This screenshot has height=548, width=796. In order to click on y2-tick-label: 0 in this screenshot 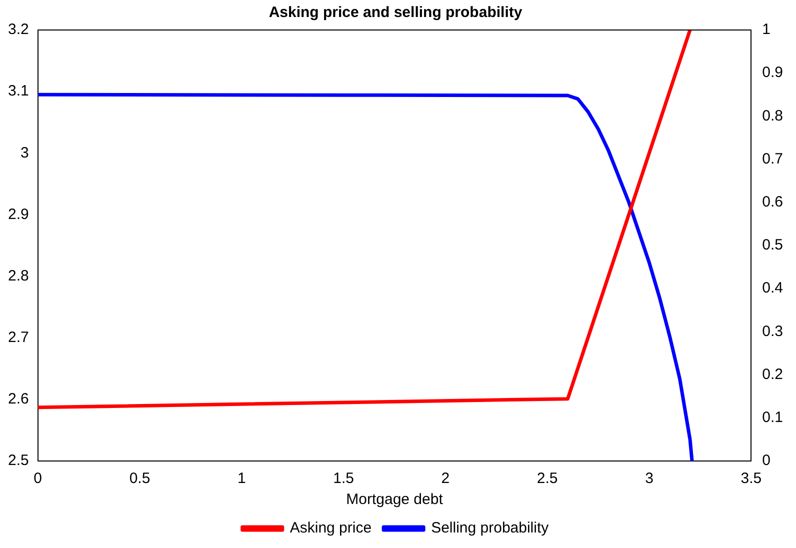, I will do `click(766, 461)`.